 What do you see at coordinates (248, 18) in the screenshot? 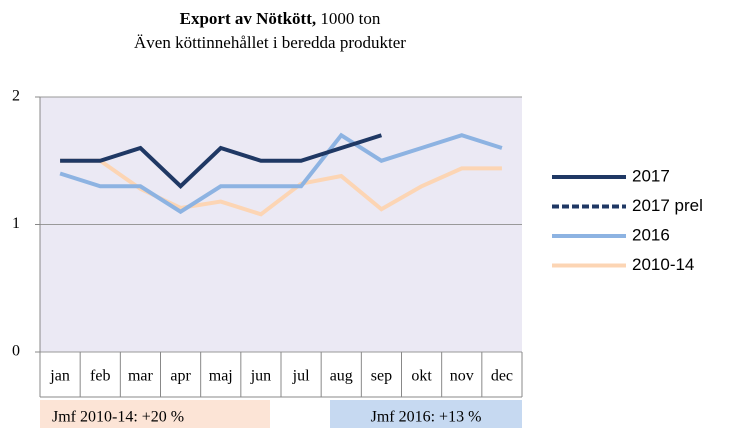
I see `chart-title: Export av Nötkött,` at bounding box center [248, 18].